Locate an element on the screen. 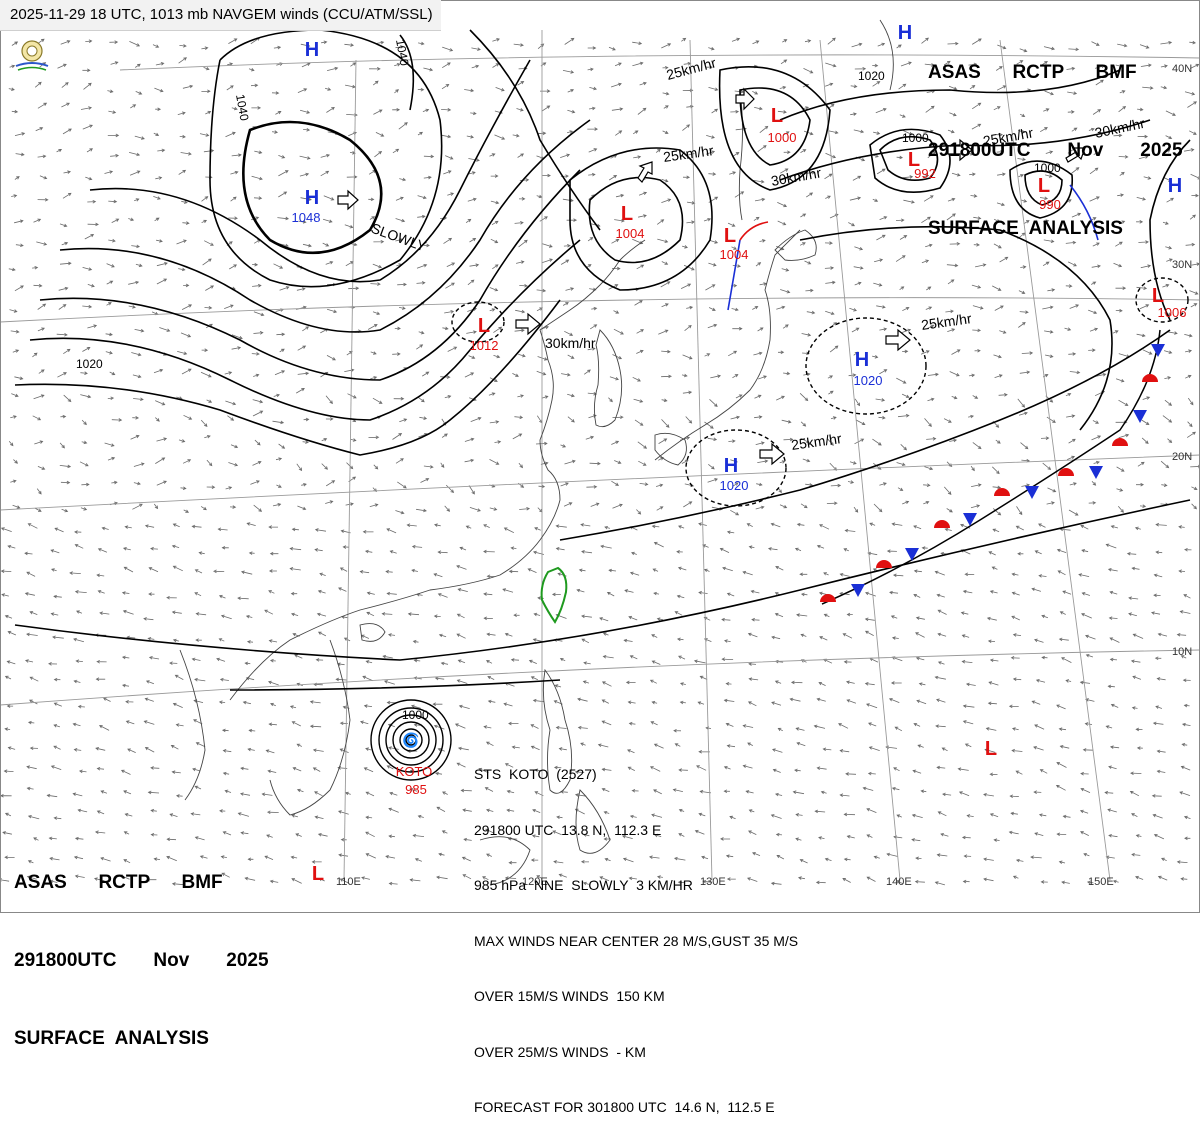 This screenshot has height=1135, width=1200. low-pressure-value: 1004 is located at coordinates (630, 233).